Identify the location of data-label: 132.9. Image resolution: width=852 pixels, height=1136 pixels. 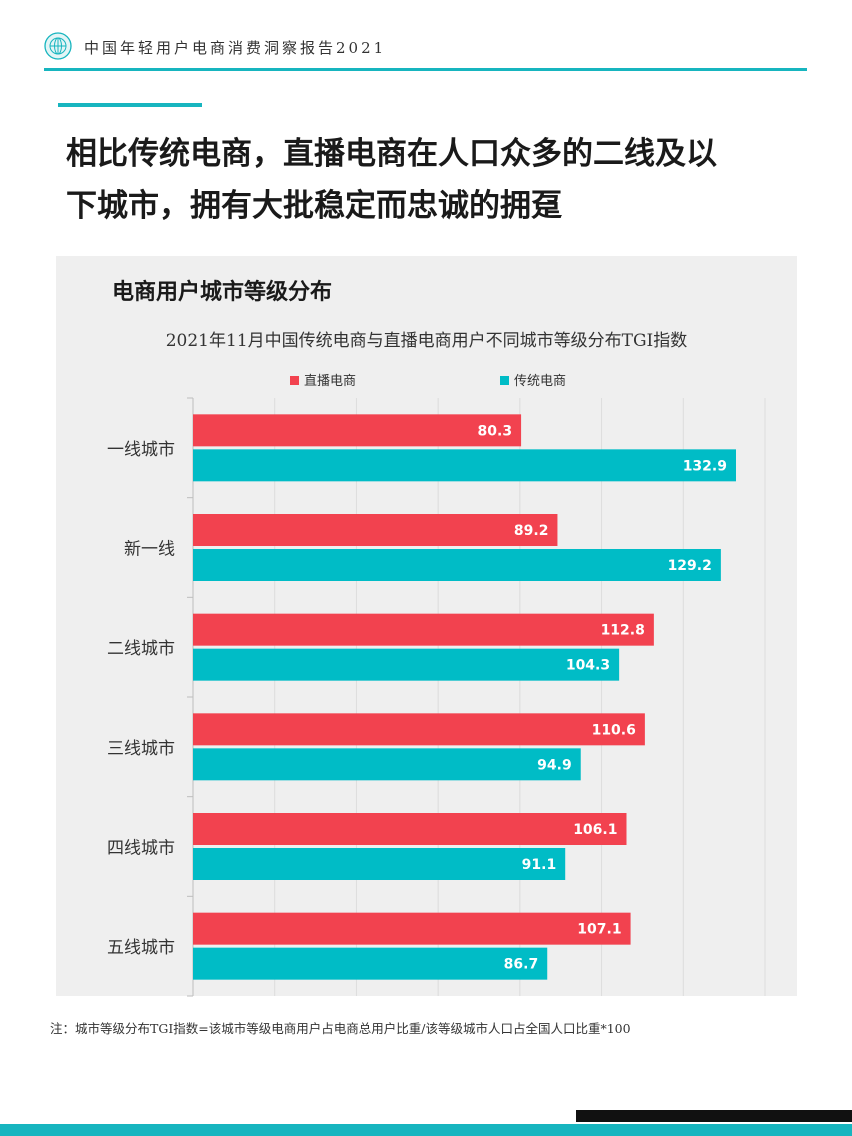
(705, 466).